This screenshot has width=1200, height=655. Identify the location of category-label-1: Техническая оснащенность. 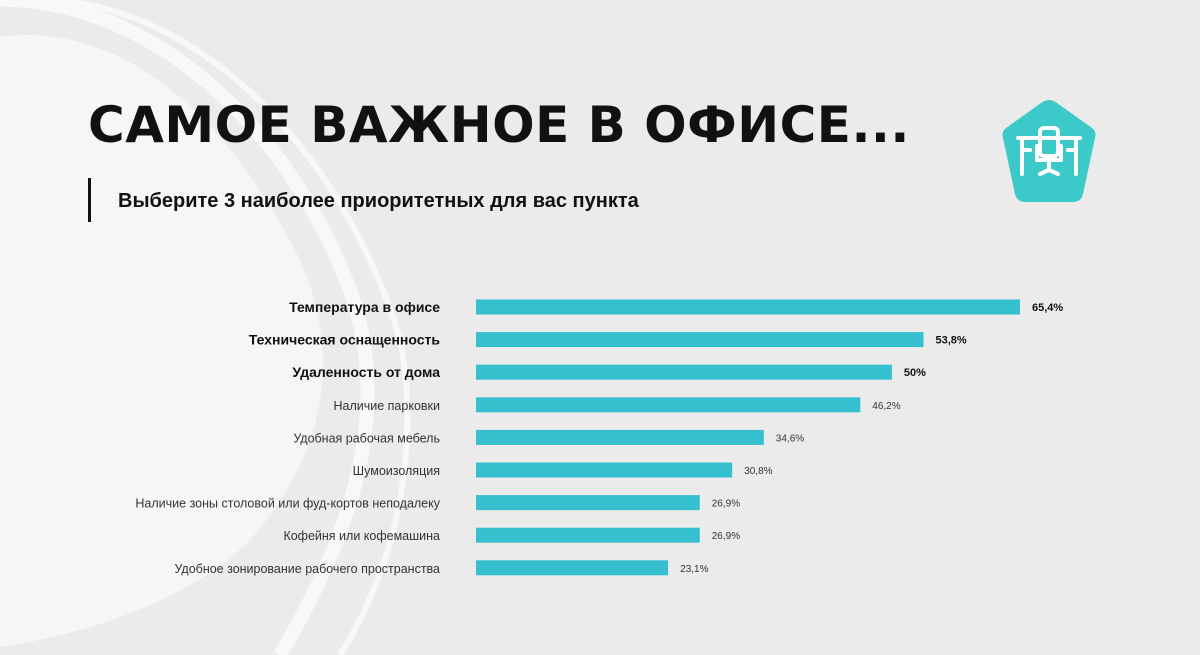
(345, 340).